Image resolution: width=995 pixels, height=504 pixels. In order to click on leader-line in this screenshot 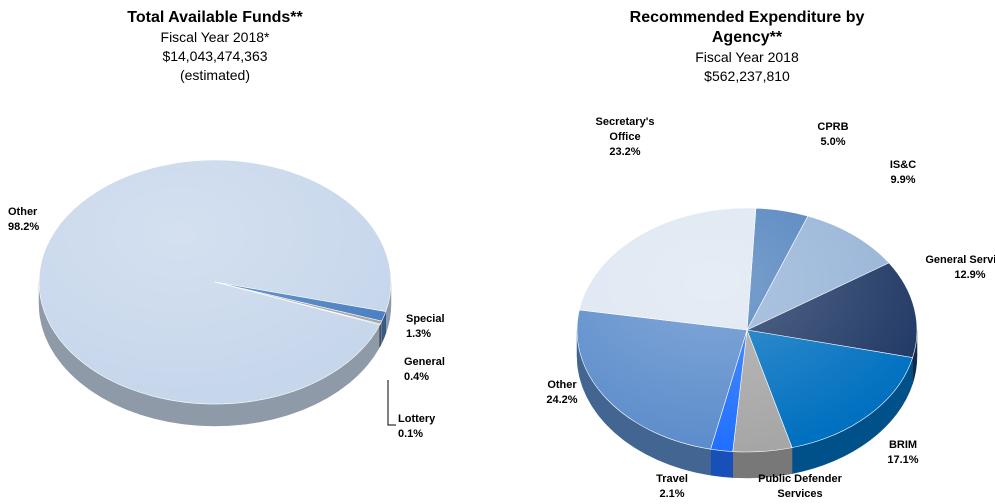, I will do `click(391, 403)`.